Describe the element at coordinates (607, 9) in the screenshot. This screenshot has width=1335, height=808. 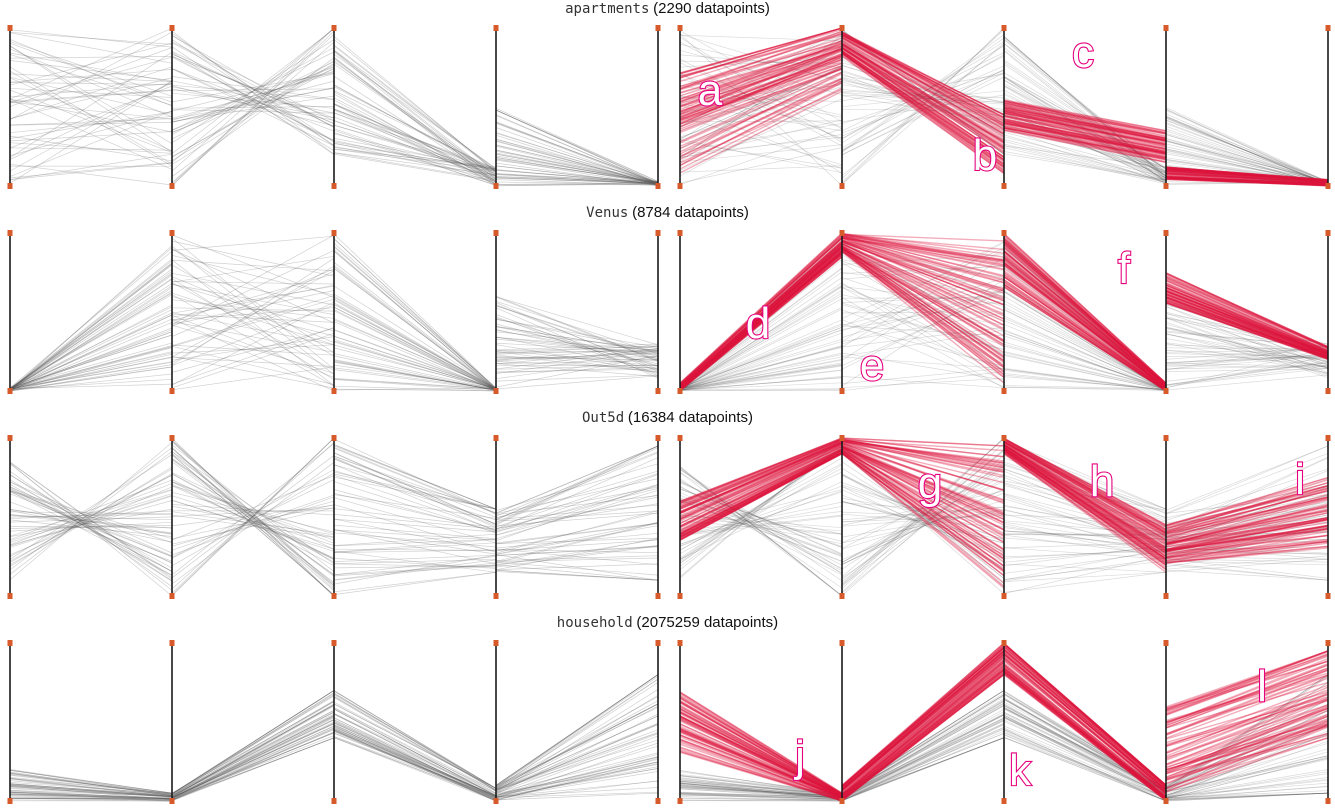
I see `dataset-name: apartments` at that location.